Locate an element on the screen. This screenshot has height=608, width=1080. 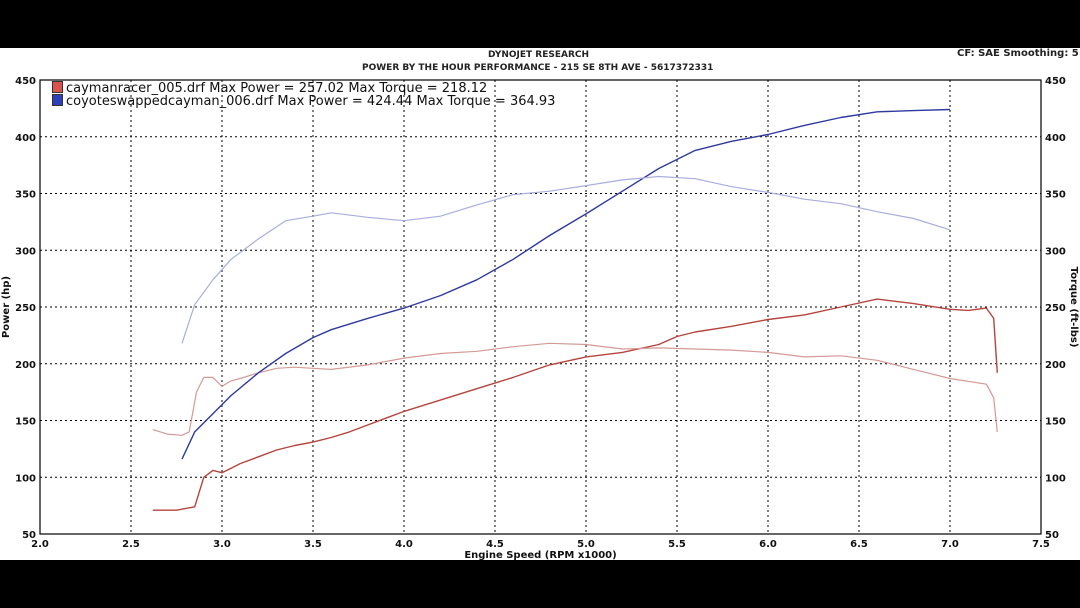
x-tick-label: 3.0 is located at coordinates (222, 544).